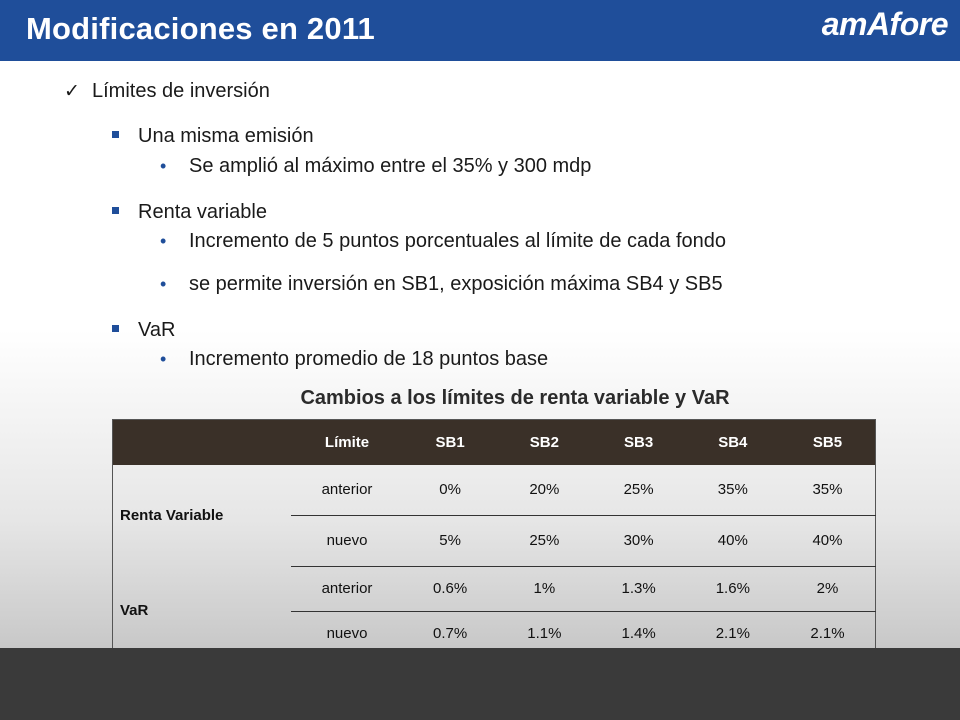 This screenshot has height=720, width=960. I want to click on group-label: Renta Variable, so click(172, 515).